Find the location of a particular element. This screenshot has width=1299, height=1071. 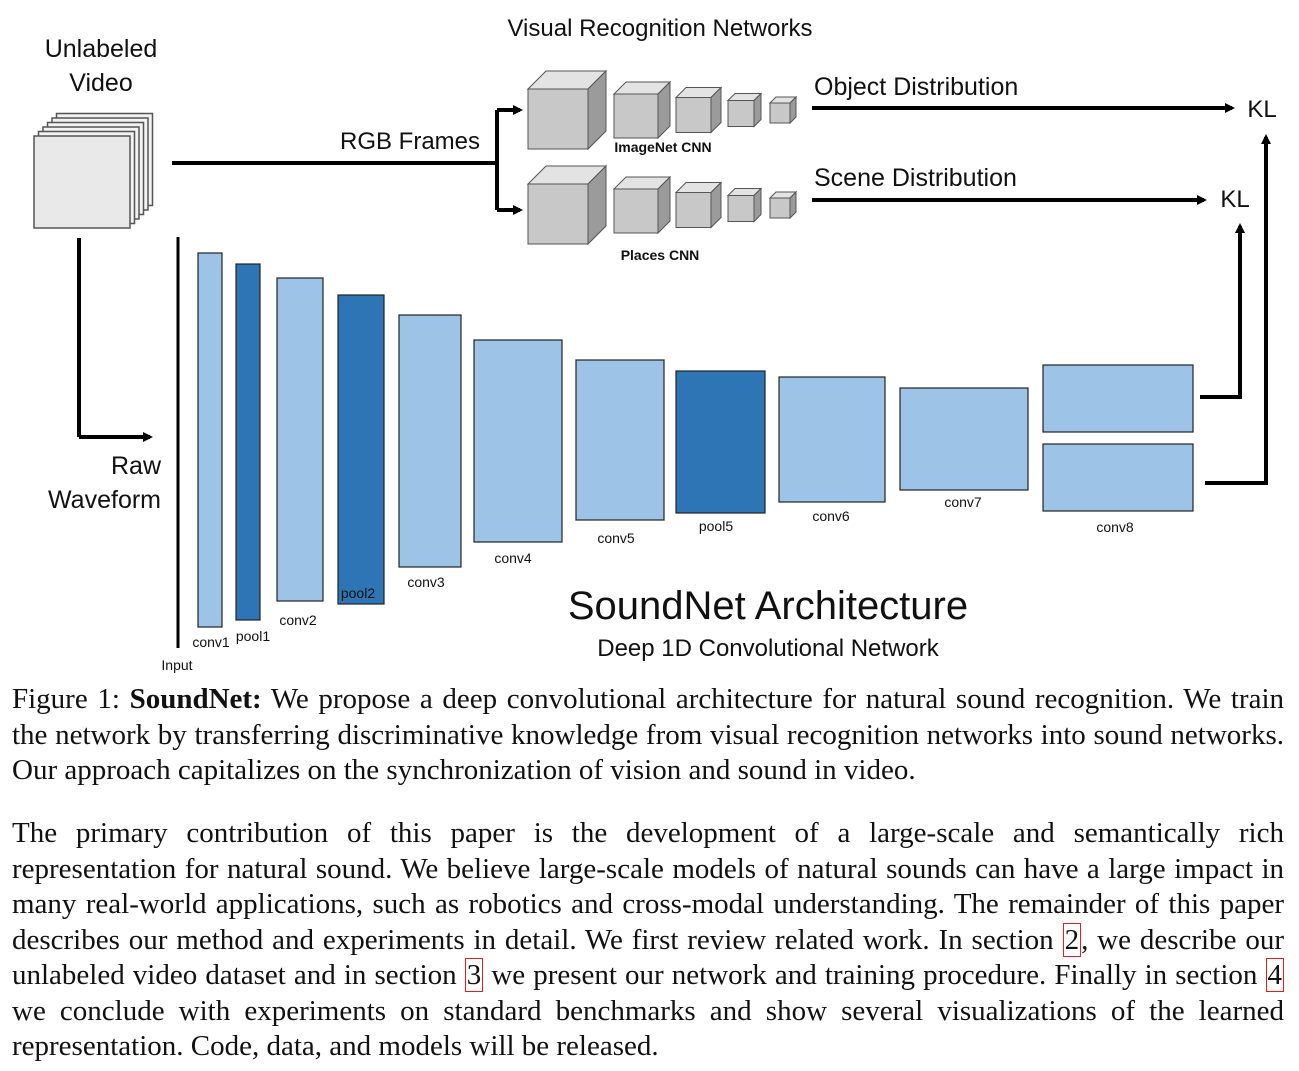

layer-conv8: conv8 is located at coordinates (1118, 449).